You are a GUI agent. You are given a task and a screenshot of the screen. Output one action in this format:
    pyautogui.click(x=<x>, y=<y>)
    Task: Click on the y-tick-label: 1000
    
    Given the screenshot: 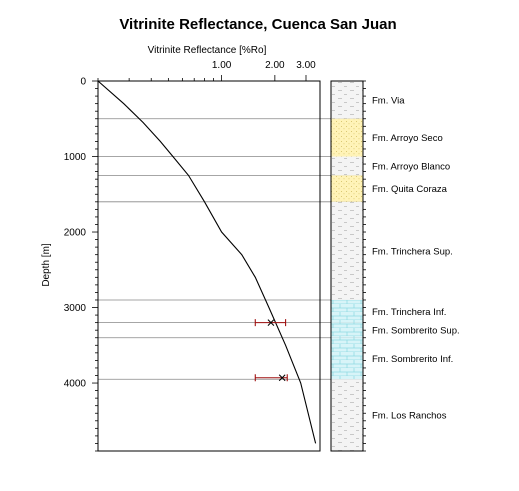 What is the action you would take?
    pyautogui.click(x=75, y=157)
    